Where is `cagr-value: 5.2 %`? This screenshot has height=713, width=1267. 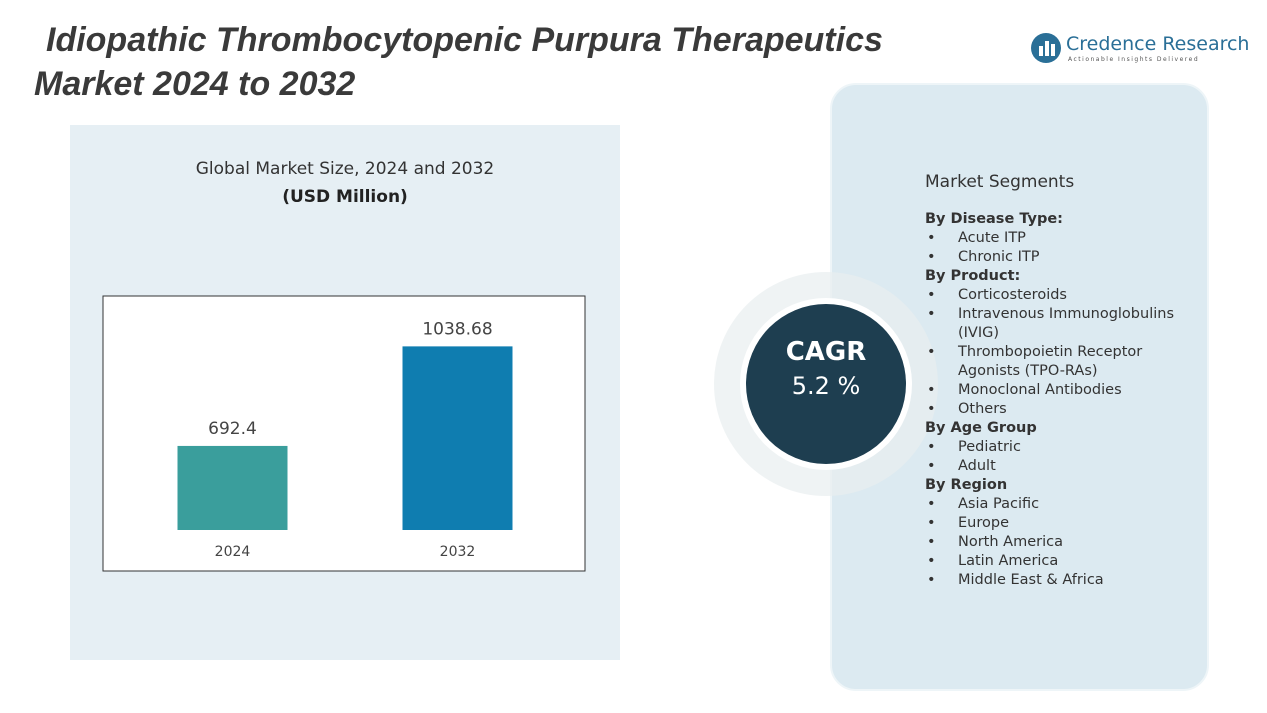 cagr-value: 5.2 % is located at coordinates (826, 386).